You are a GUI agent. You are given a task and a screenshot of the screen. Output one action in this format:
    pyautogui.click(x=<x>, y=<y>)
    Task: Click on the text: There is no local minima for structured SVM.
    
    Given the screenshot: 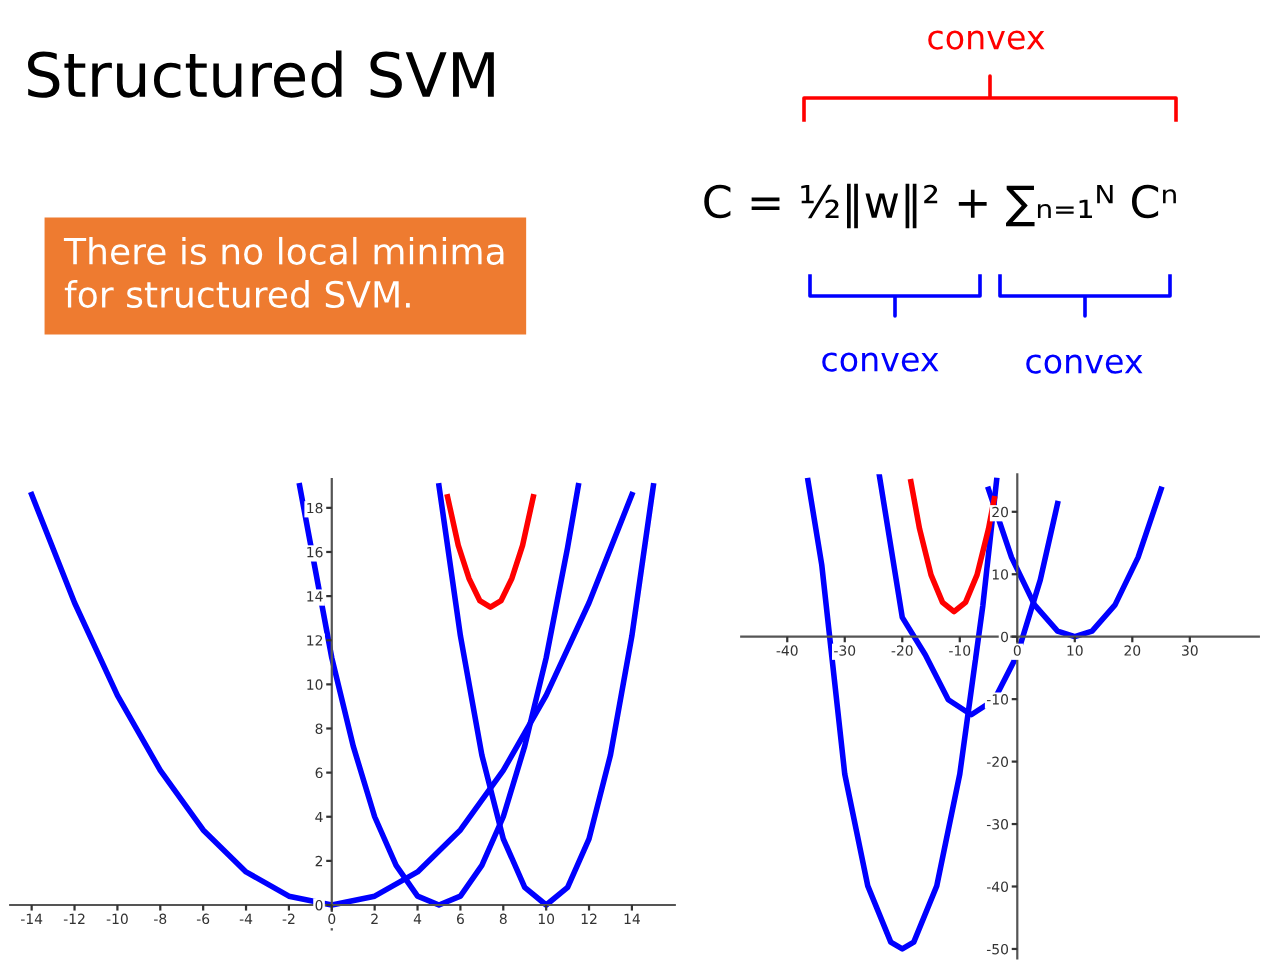 What is the action you would take?
    pyautogui.click(x=283, y=272)
    